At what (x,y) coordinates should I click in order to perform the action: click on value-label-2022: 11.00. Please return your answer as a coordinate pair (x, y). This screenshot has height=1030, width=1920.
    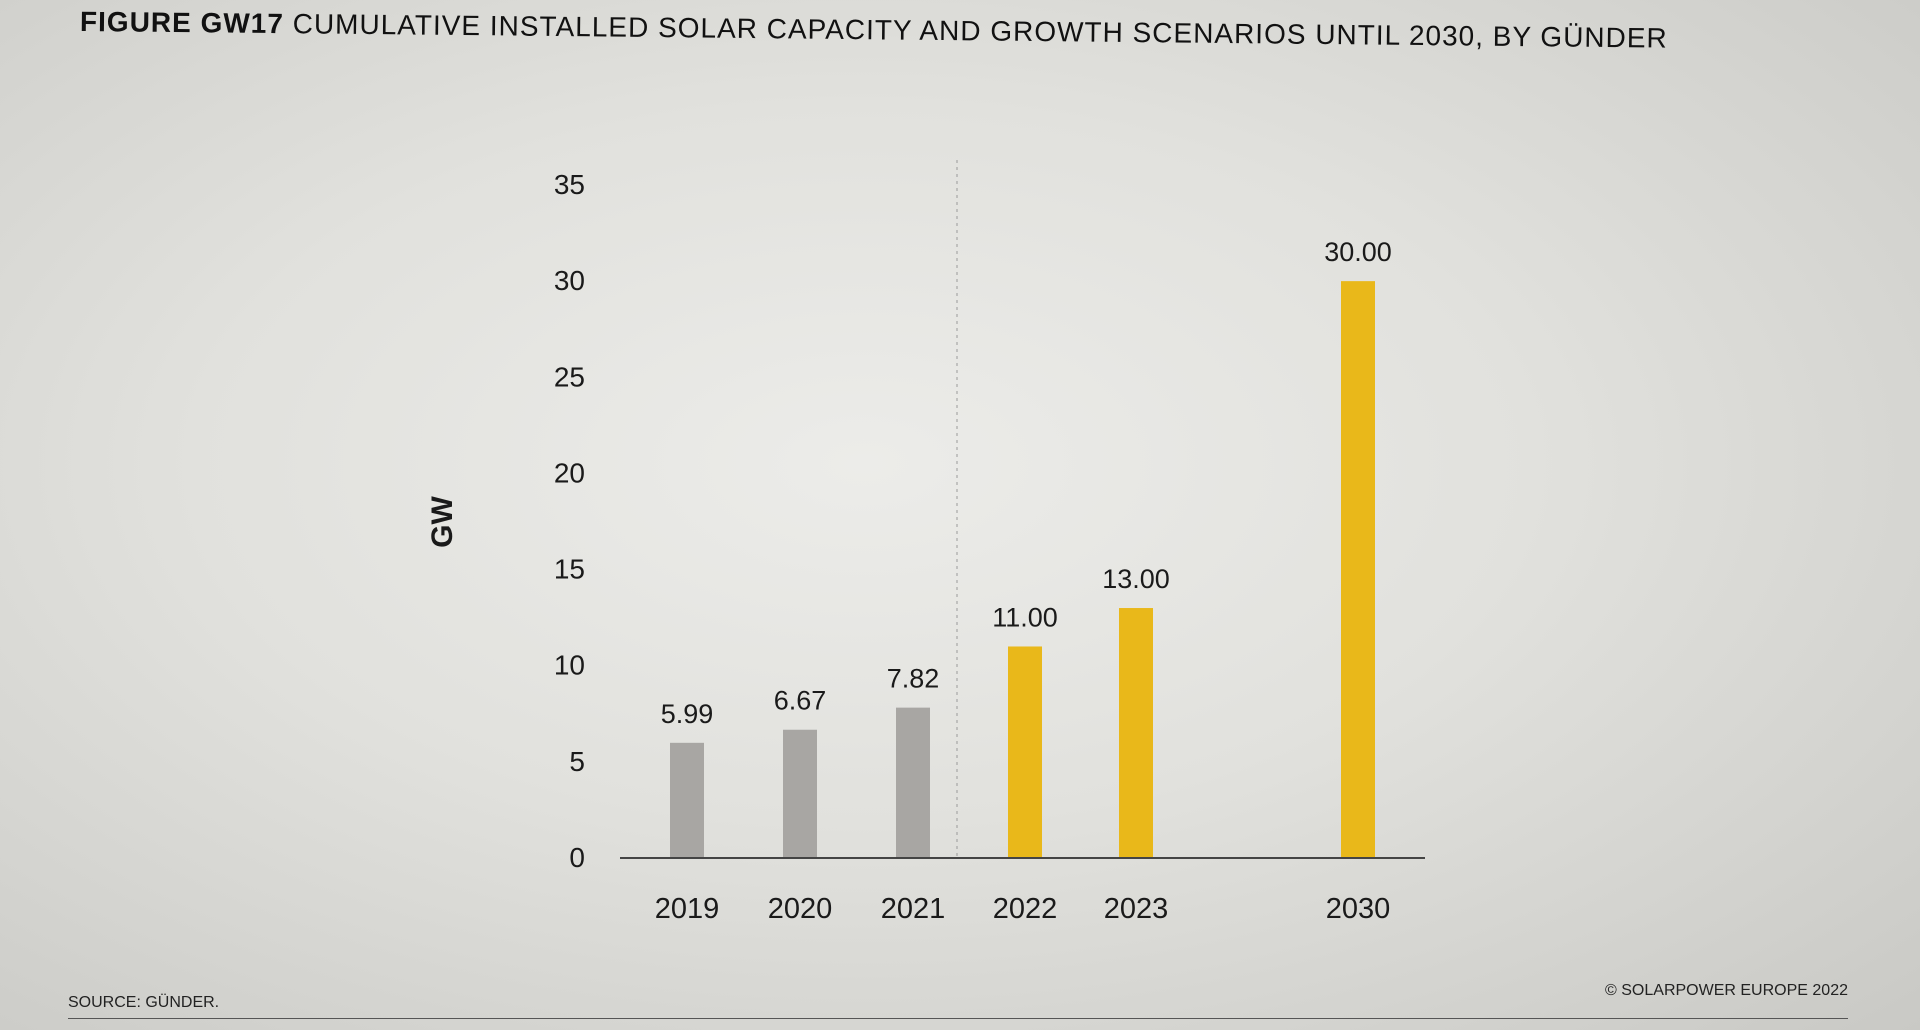
    Looking at the image, I should click on (1025, 617).